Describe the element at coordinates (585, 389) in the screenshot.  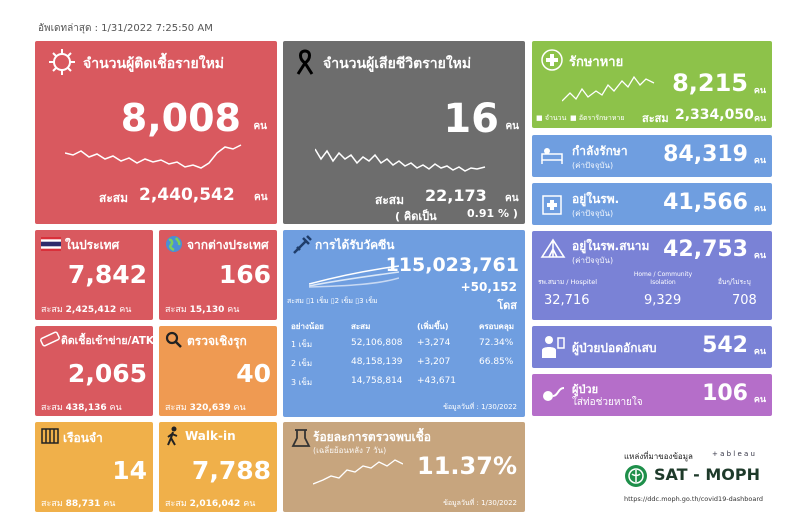
I see `ventilator-title: ผู้ป่วย` at that location.